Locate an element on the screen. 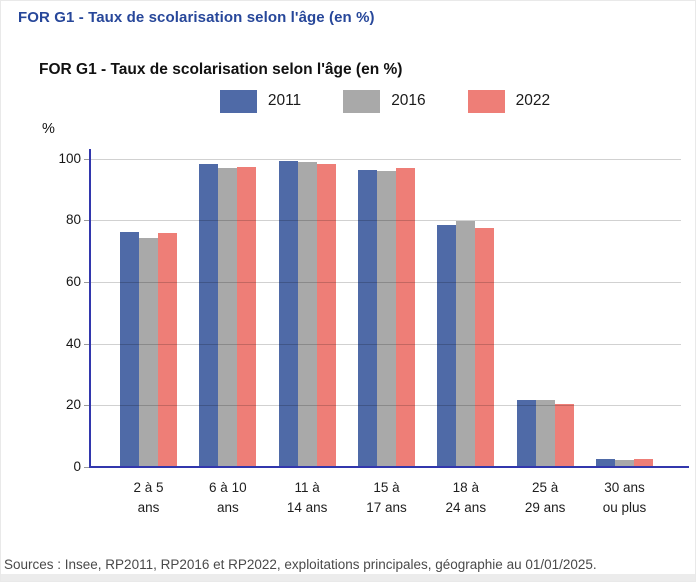 The height and width of the screenshot is (582, 696). x-label-4: 15 à 17 ans is located at coordinates (386, 497).